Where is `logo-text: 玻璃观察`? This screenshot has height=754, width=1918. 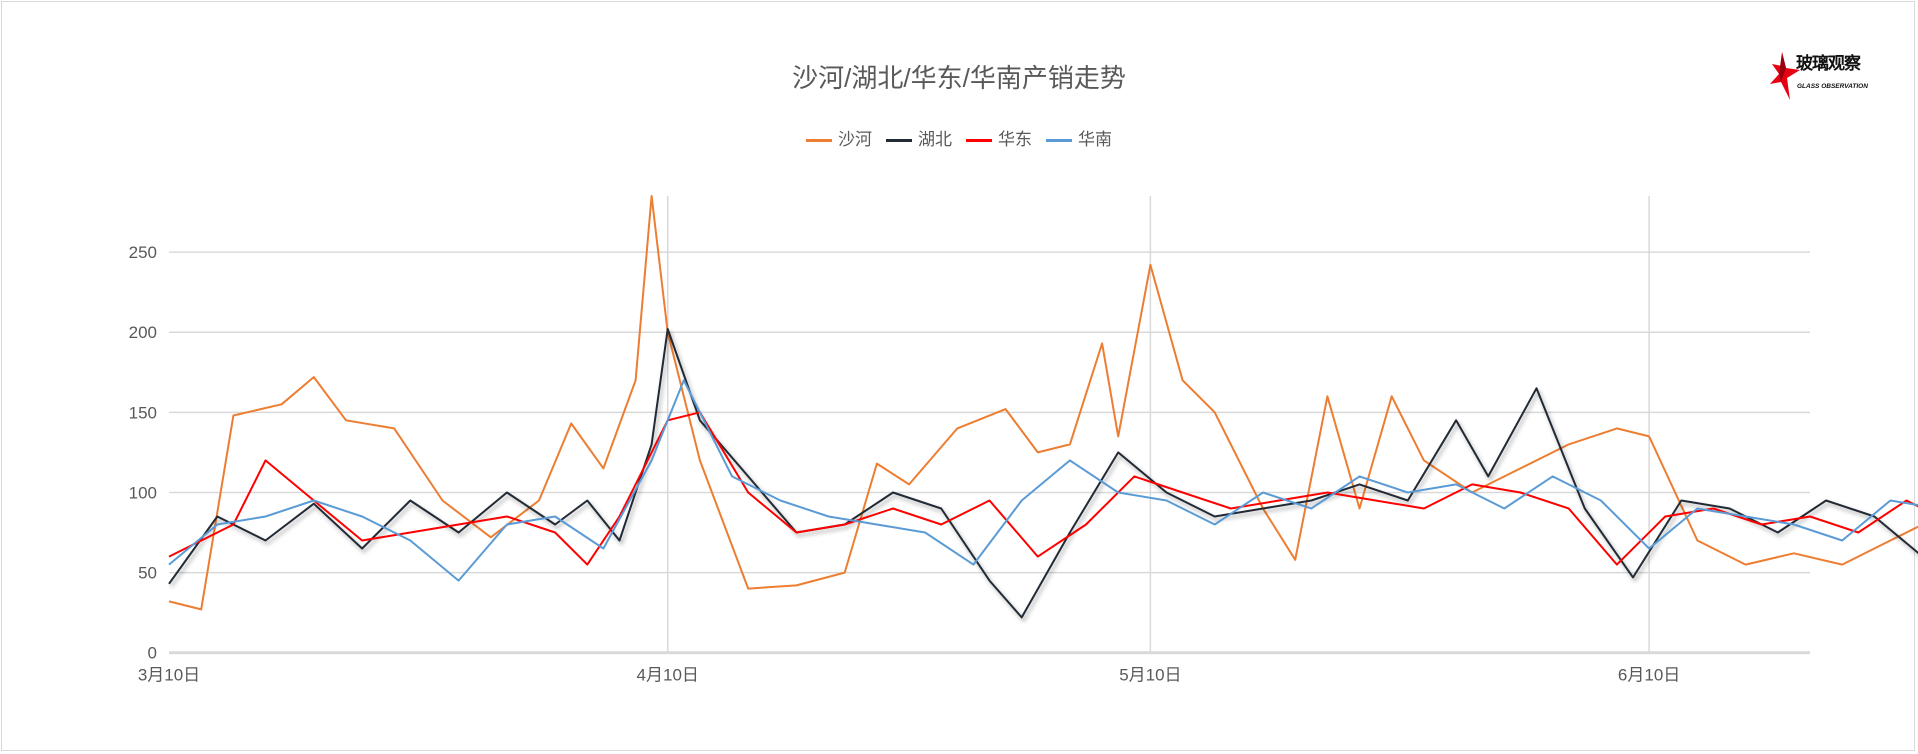 logo-text: 玻璃观察 is located at coordinates (1828, 63).